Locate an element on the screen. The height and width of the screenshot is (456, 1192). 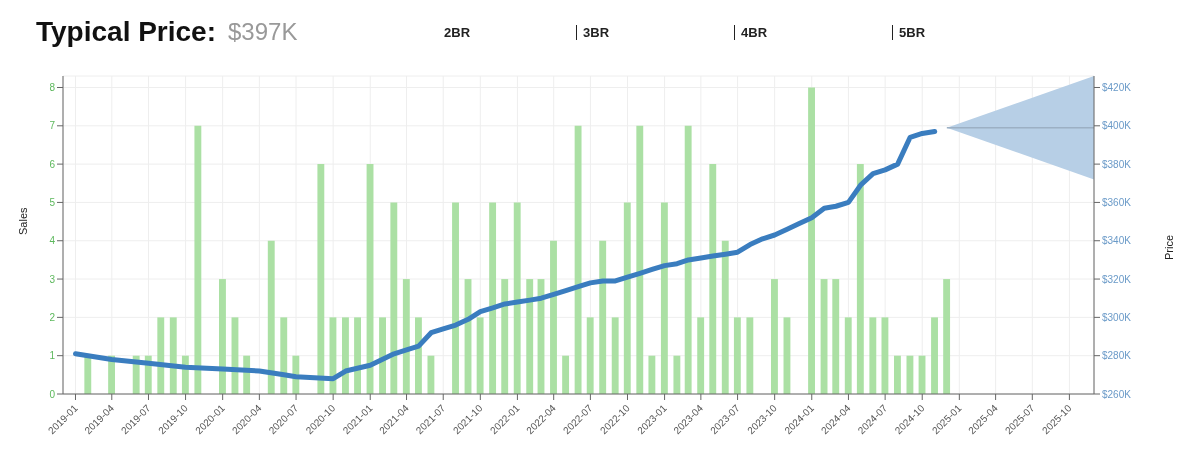
y-tick-label: 0 is located at coordinates (52, 394).